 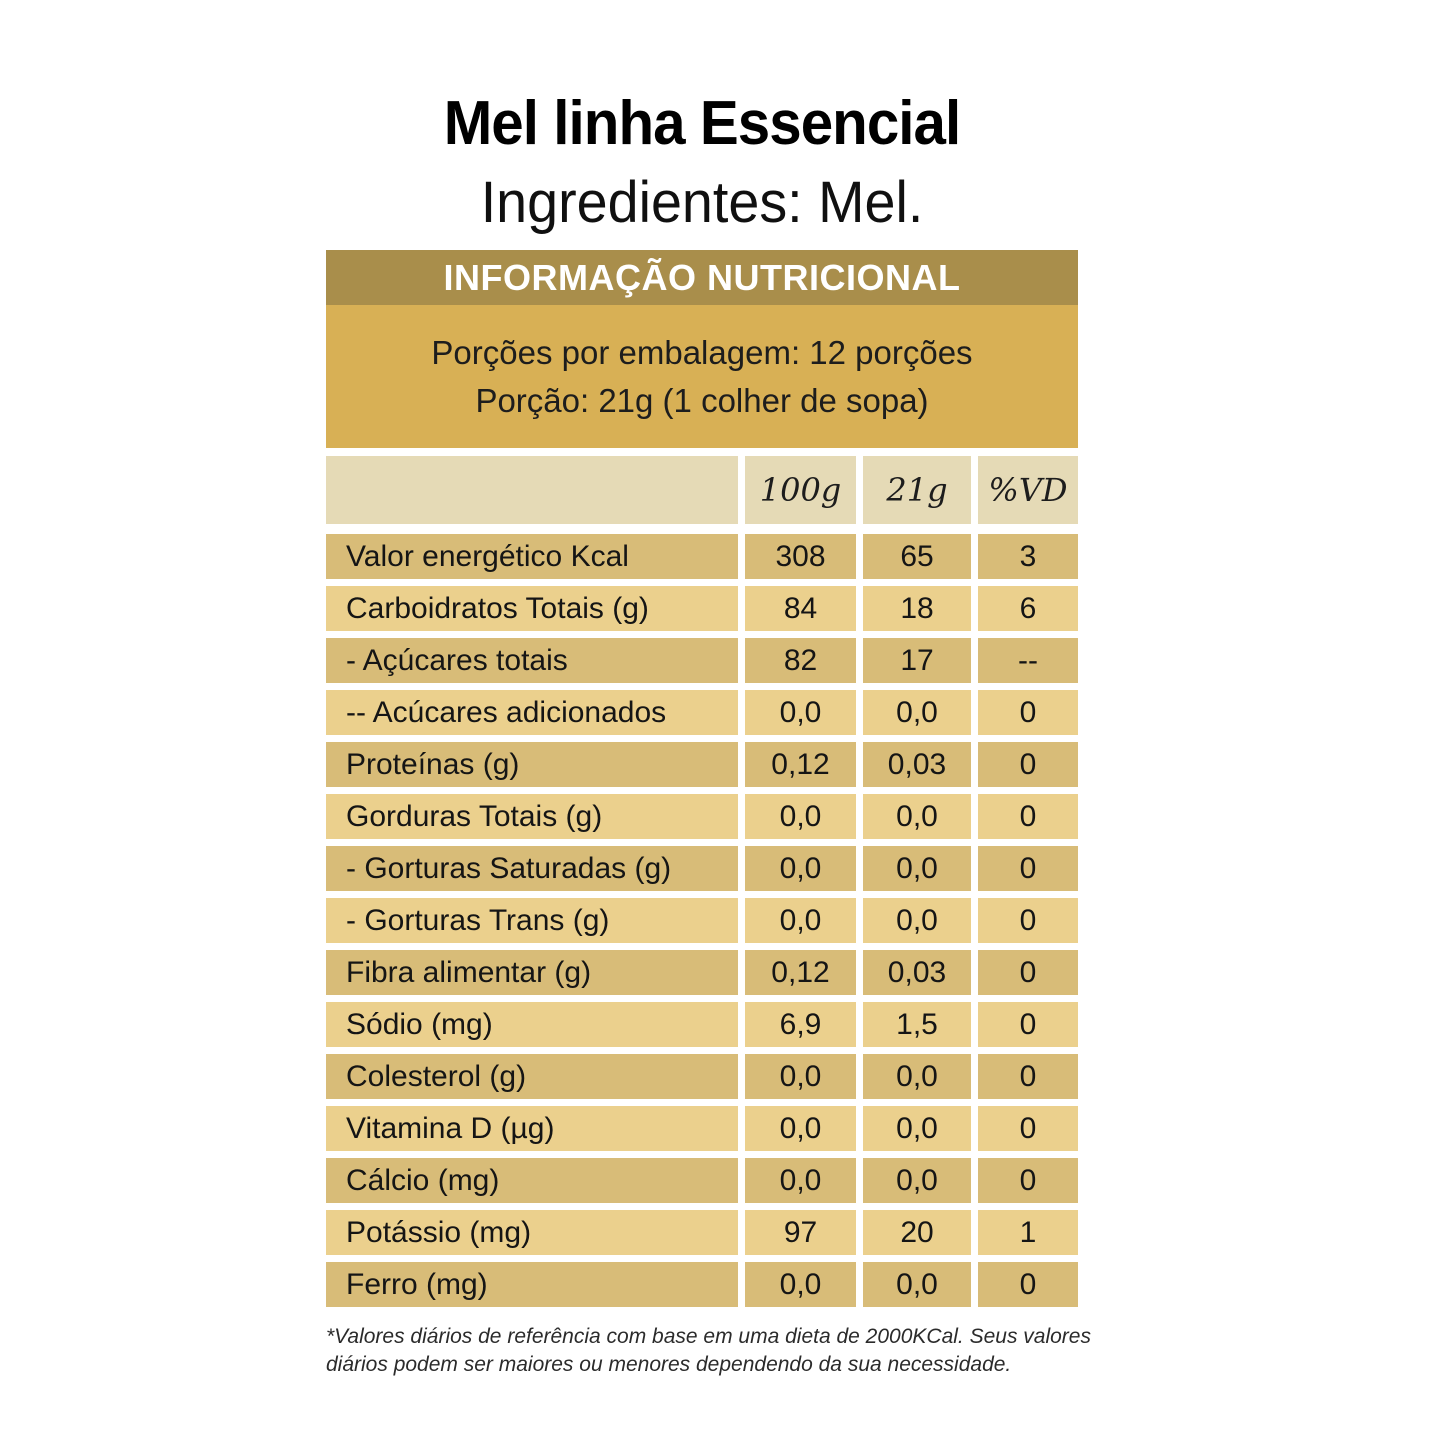 I want to click on value-percent-dv: 1, so click(x=1028, y=1232).